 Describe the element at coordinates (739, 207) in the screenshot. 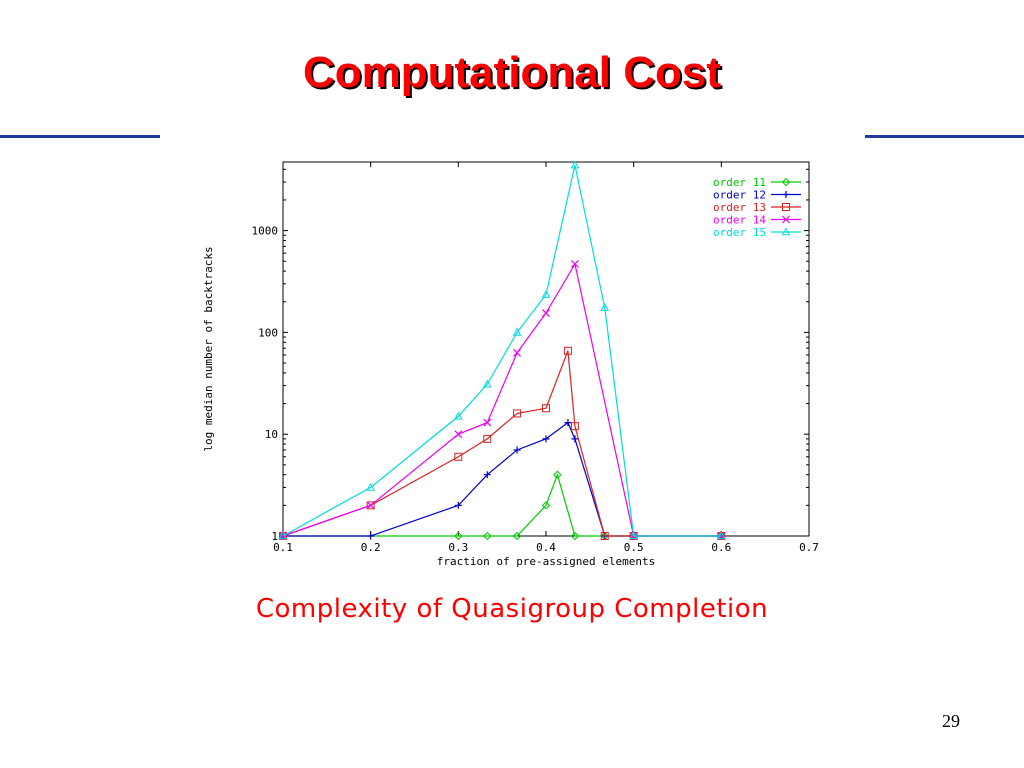

I see `legend-label: order 13` at that location.